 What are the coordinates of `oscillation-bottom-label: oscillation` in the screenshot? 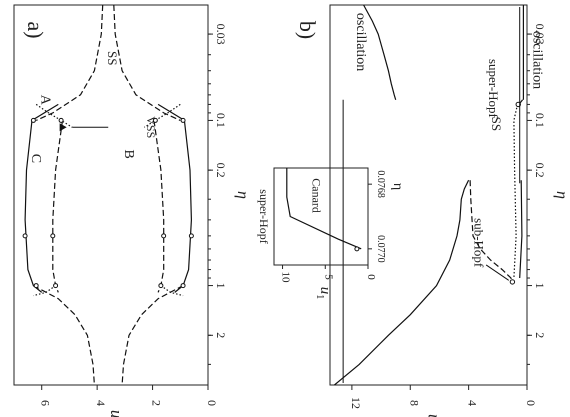 It's located at (360, 42).